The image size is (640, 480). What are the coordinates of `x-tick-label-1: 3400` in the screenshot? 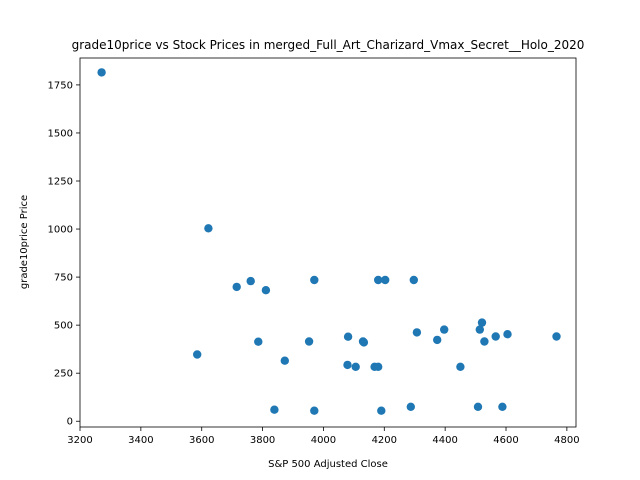 It's located at (140, 440).